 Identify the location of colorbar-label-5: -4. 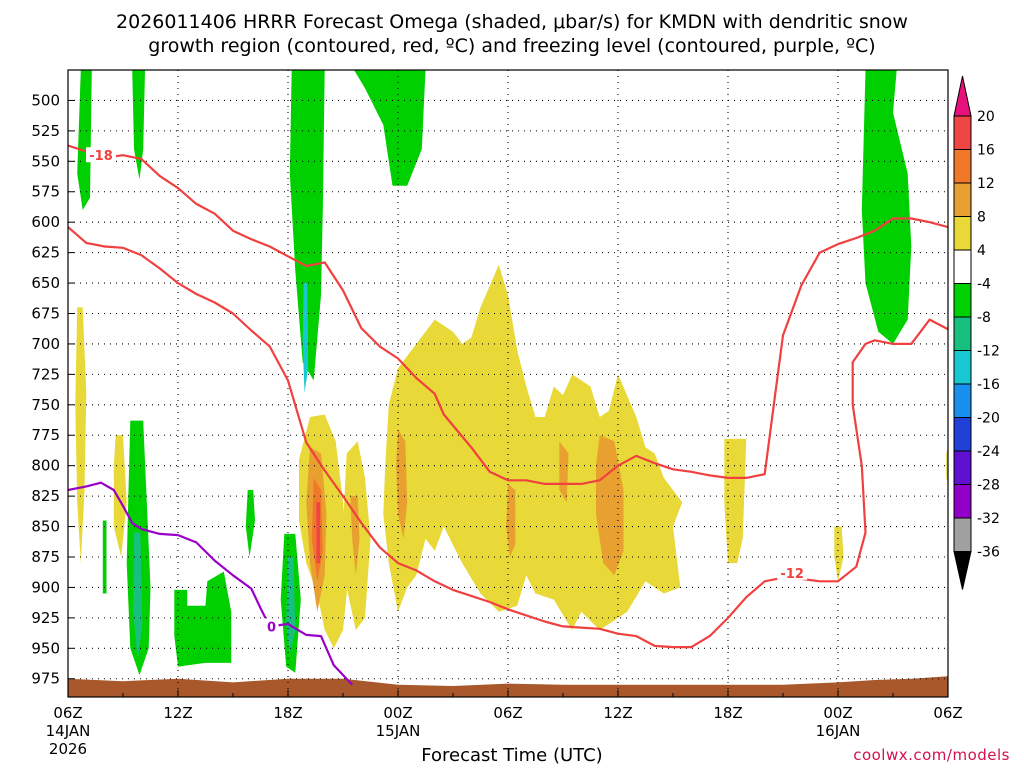
(984, 285).